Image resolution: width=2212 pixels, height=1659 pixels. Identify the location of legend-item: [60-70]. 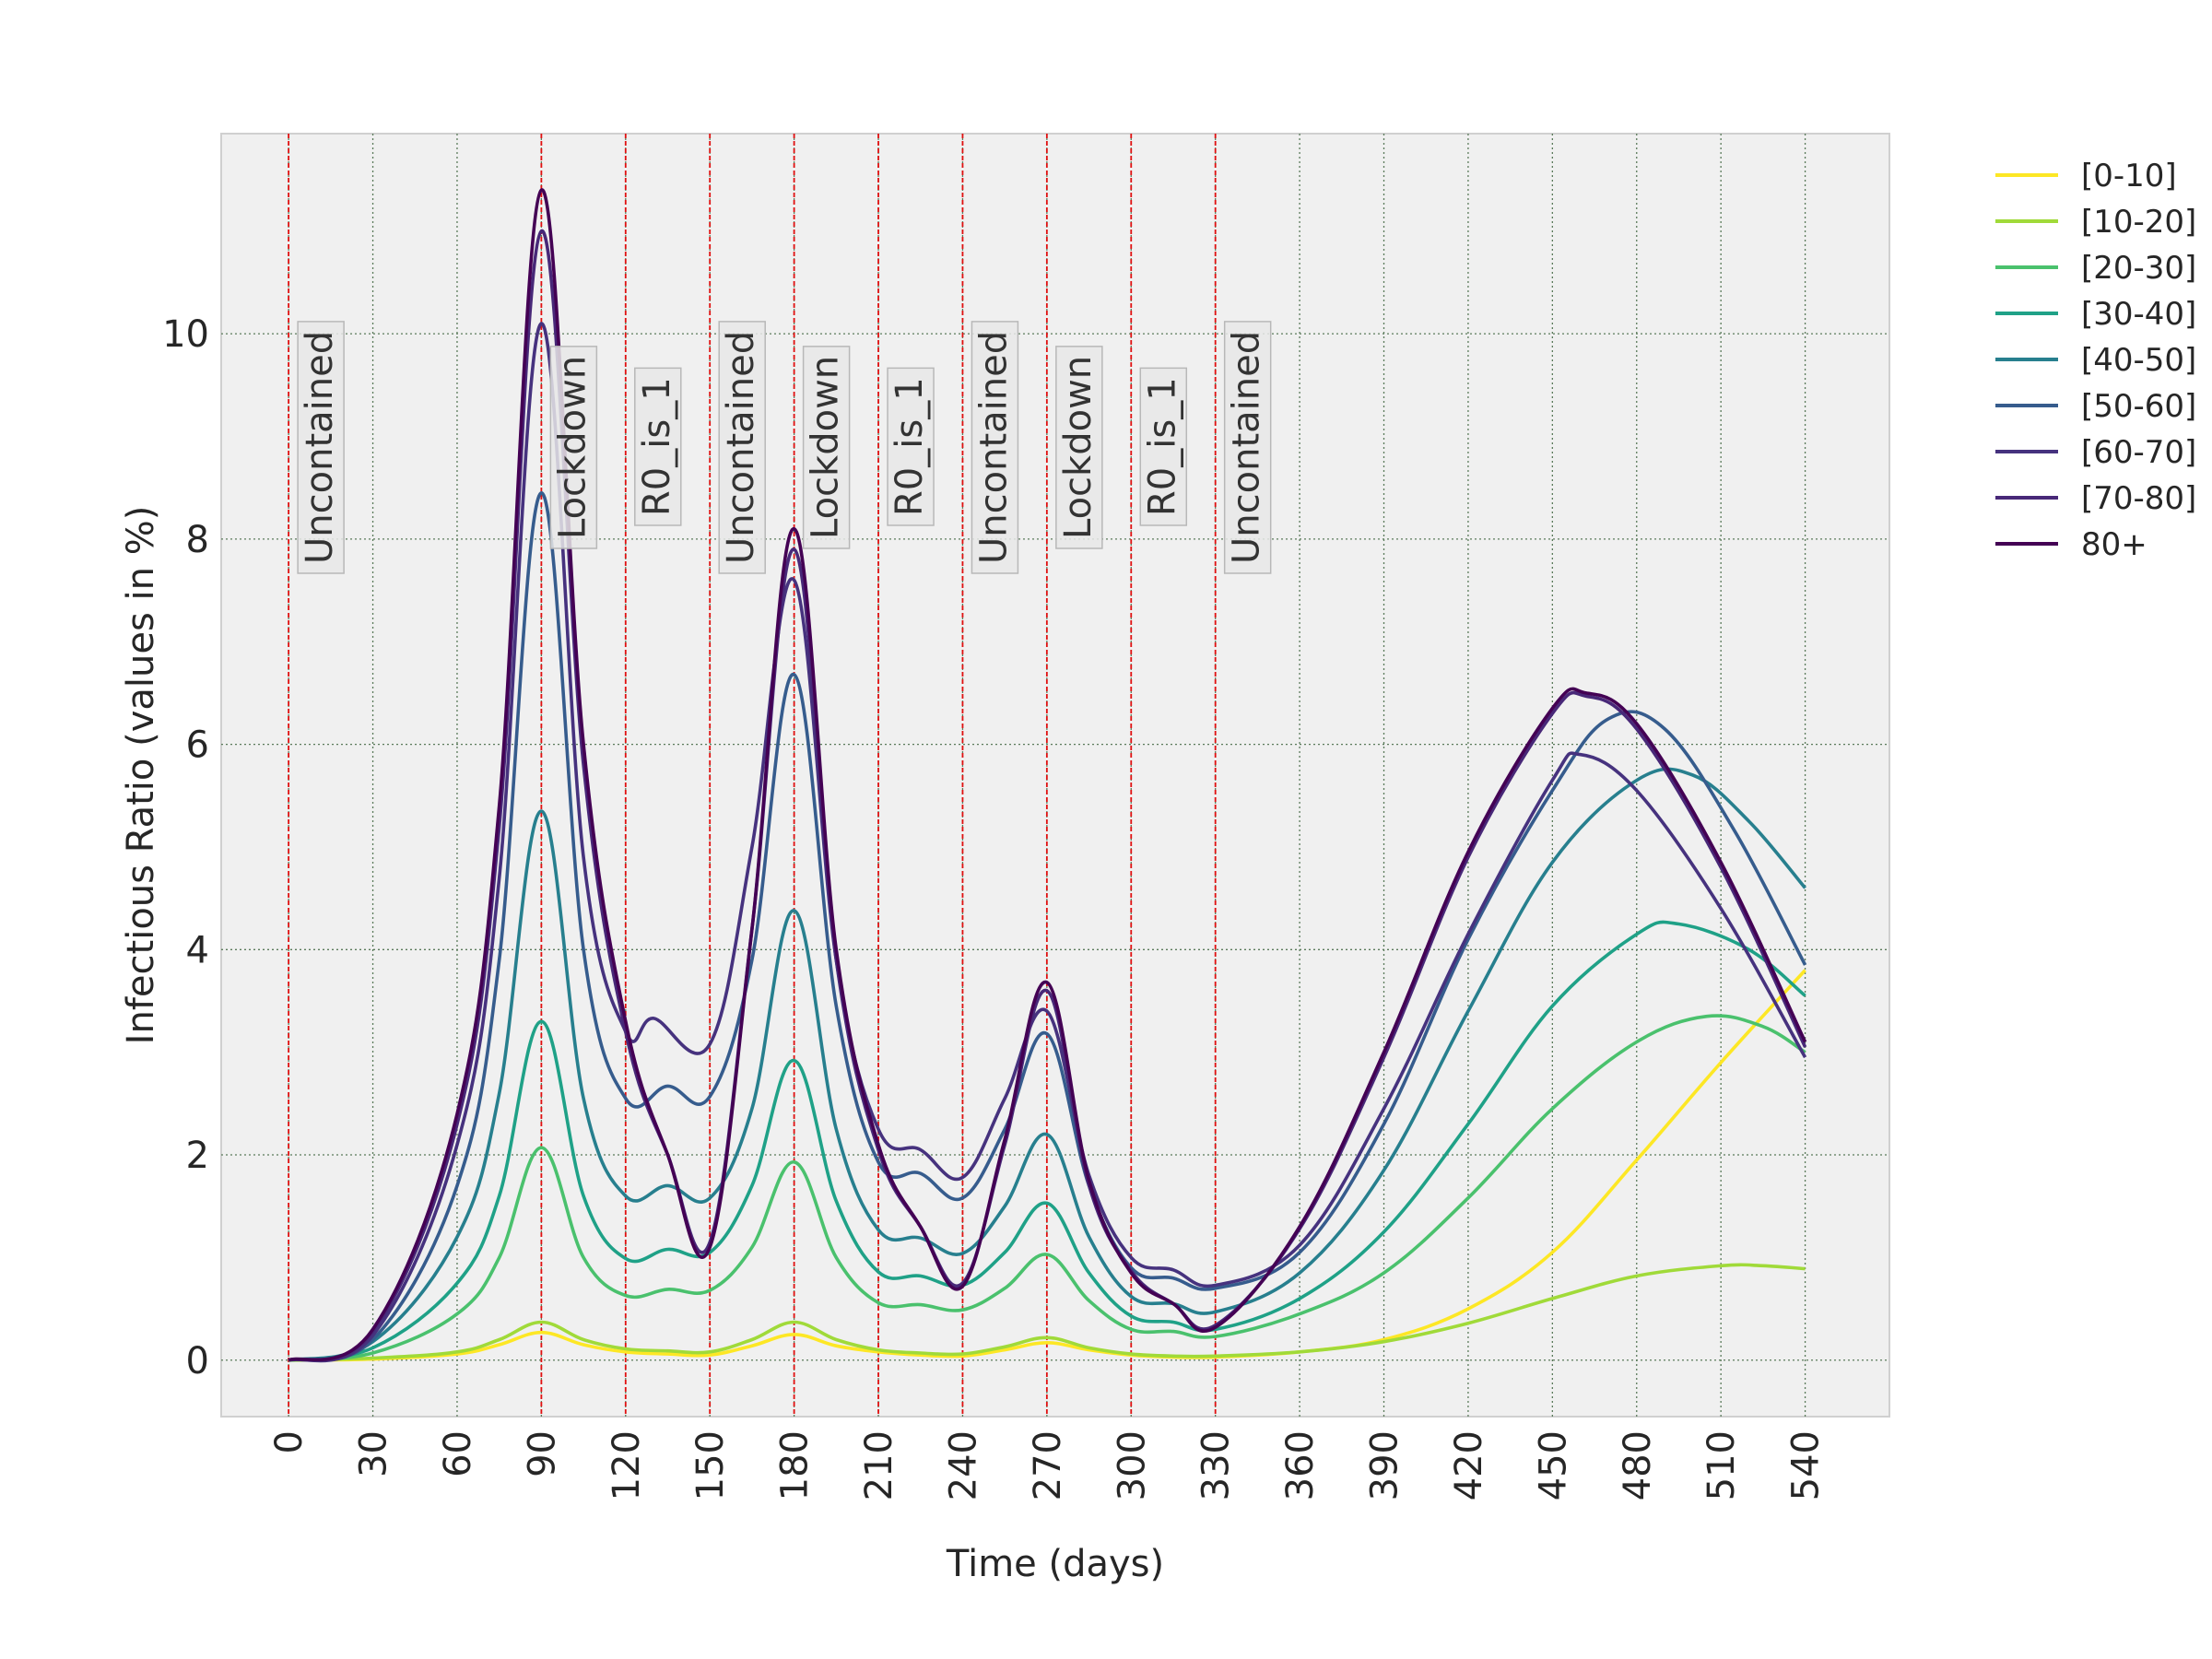
(2095, 452).